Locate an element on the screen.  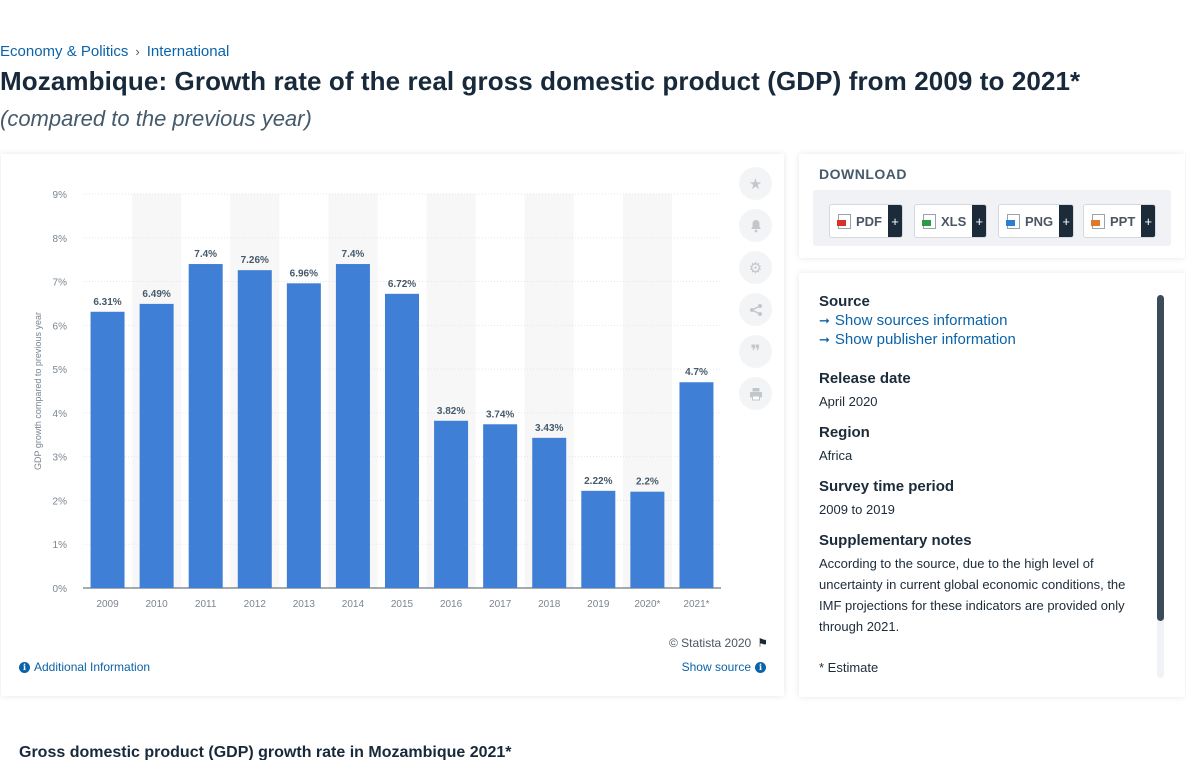
statista-credit: © Statista 2020 ⚑ is located at coordinates (718, 643).